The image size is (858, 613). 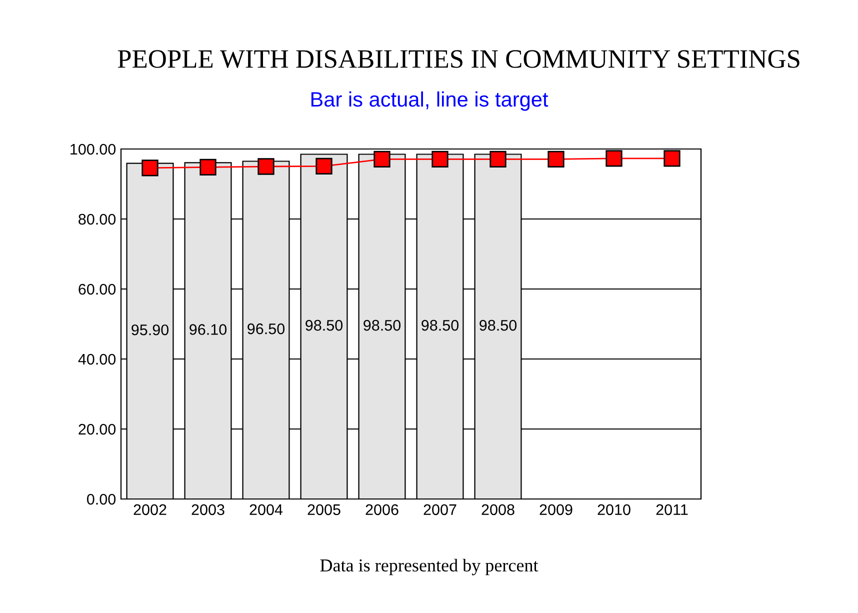 I want to click on y-tick-label: 40.00, so click(x=97, y=359).